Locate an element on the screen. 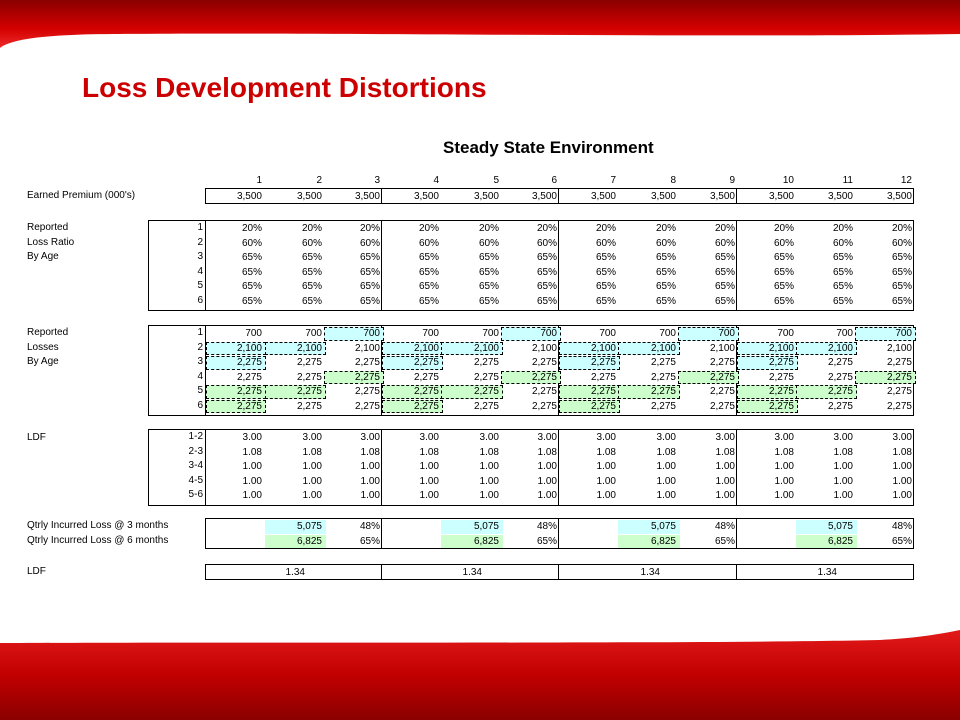  age-label: 2 is located at coordinates (200, 347).